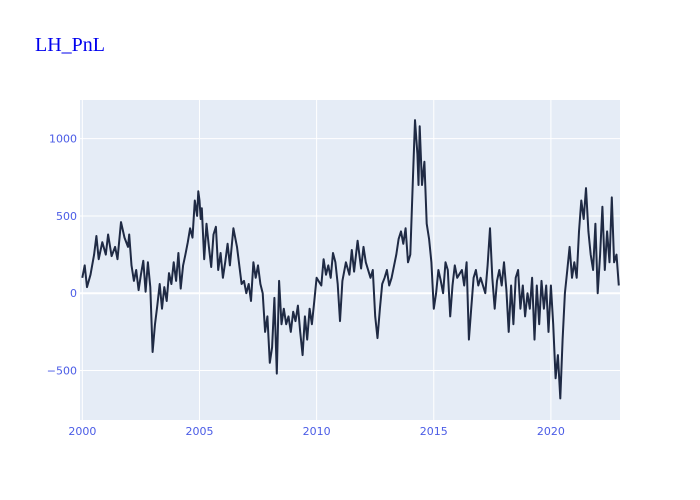 This screenshot has height=500, width=700. I want to click on x-tick-label: 2010, so click(317, 431).